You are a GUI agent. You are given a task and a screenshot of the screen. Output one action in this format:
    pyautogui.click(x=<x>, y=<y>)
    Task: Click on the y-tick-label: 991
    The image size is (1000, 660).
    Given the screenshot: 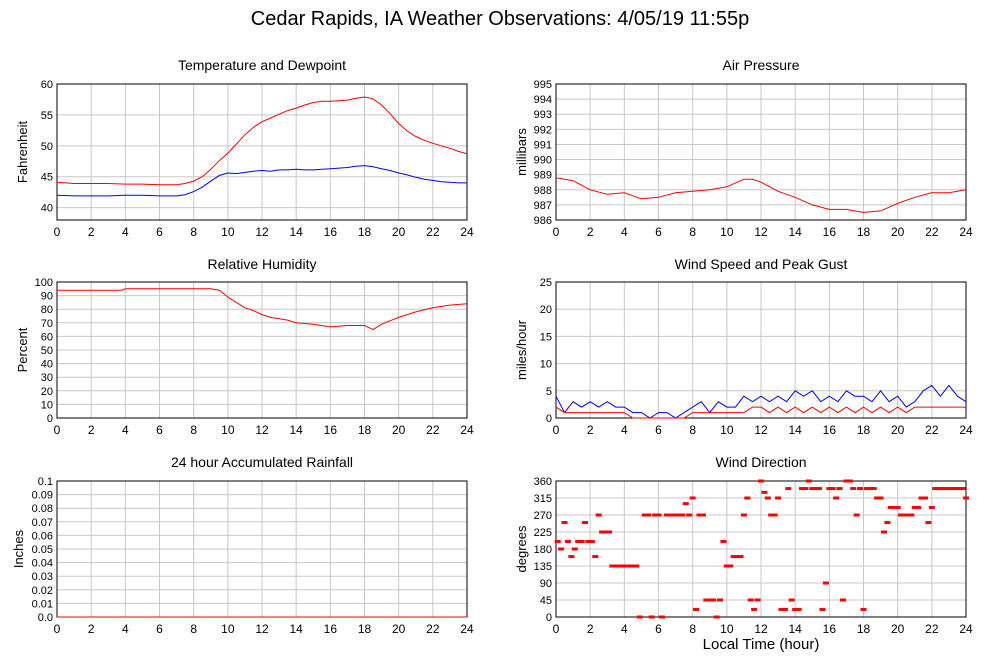 What is the action you would take?
    pyautogui.click(x=543, y=145)
    